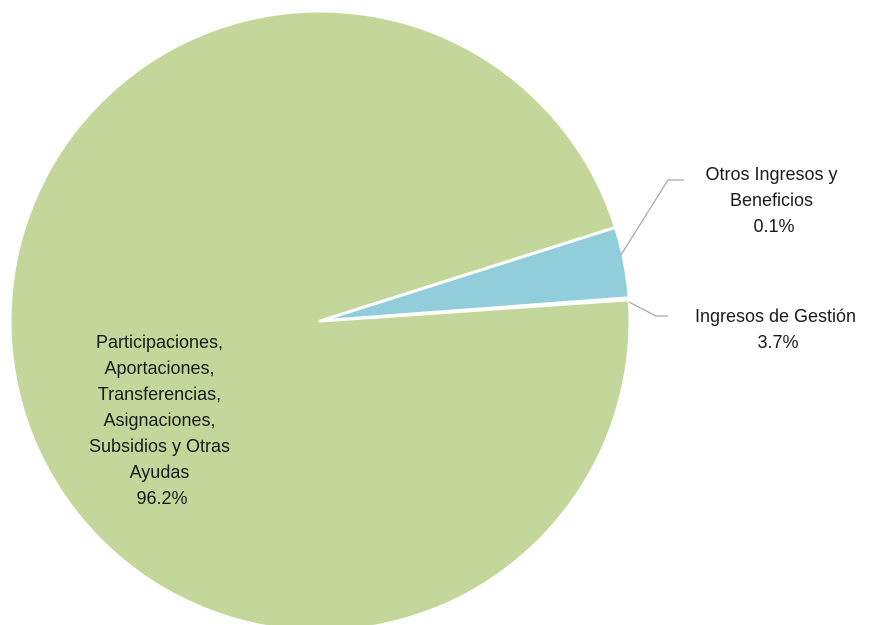 The width and height of the screenshot is (888, 625). I want to click on slice-label-gestion-line: Ingresos de Gestión, so click(775, 316).